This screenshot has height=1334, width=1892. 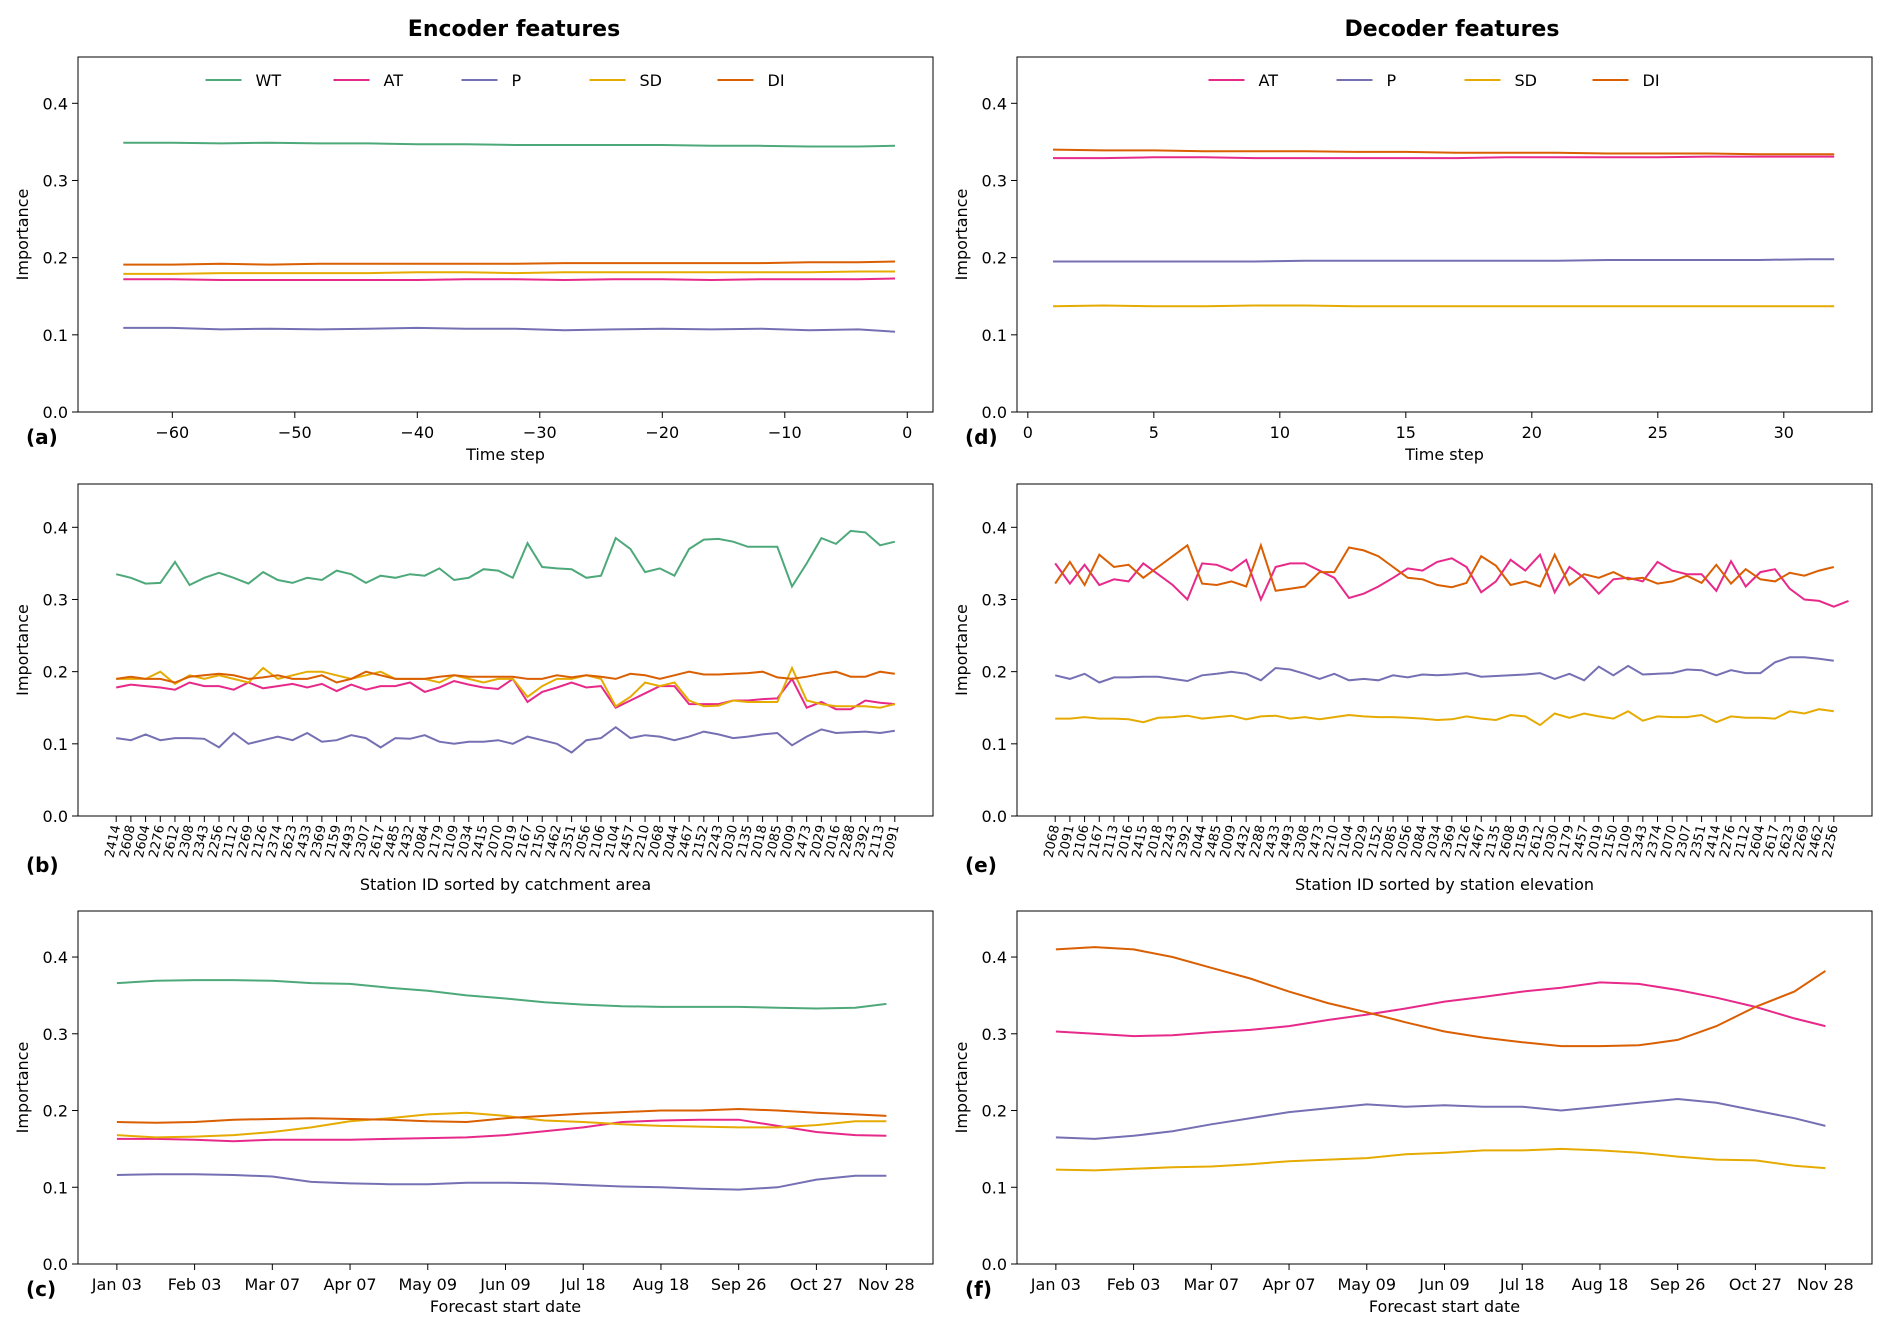 I want to click on x-tick-label: 2493, so click(x=1288, y=841).